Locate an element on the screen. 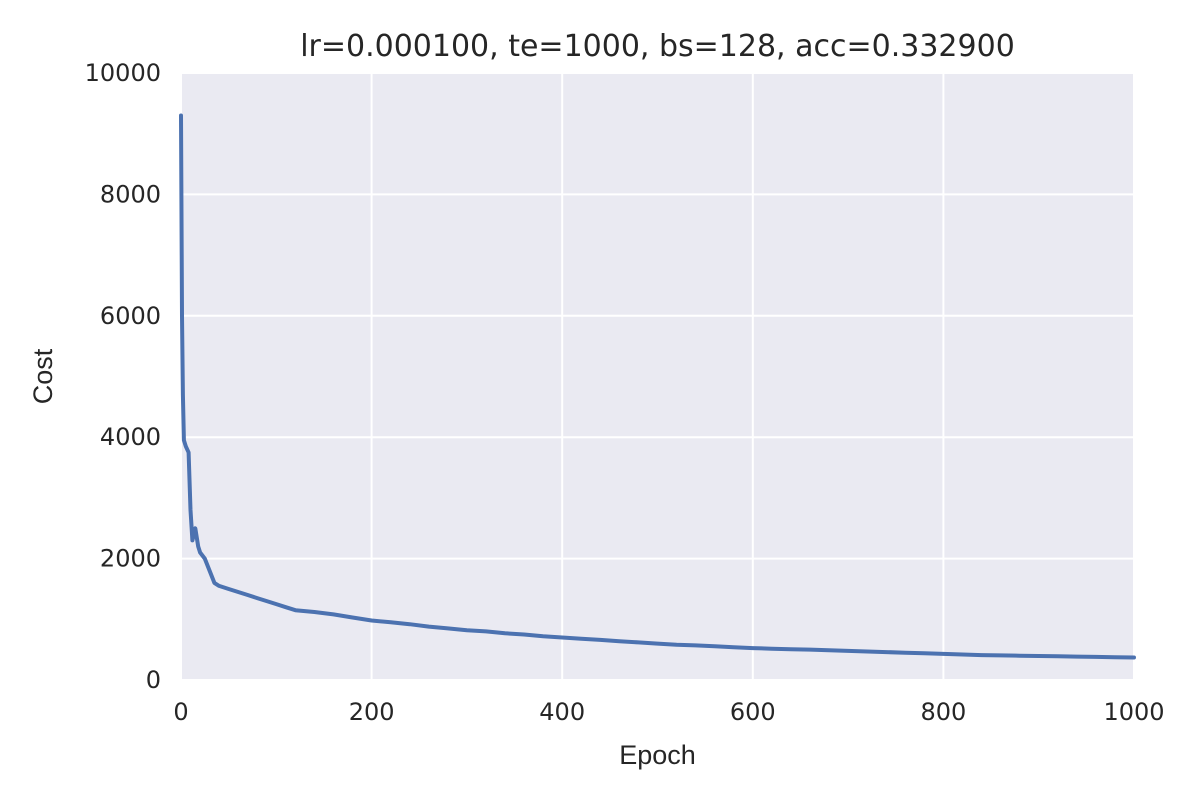 The width and height of the screenshot is (1200, 800). x-tick-label: 600 is located at coordinates (753, 712).